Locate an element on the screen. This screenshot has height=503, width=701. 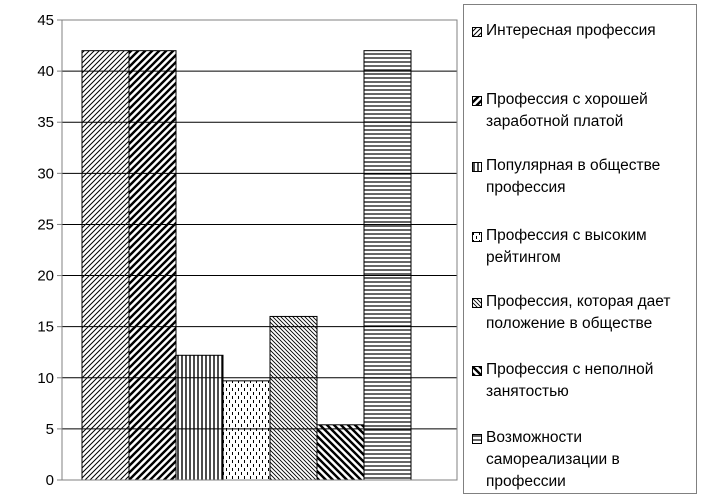
legend-item: Профессия с хорошей заработной платой is located at coordinates (583, 112).